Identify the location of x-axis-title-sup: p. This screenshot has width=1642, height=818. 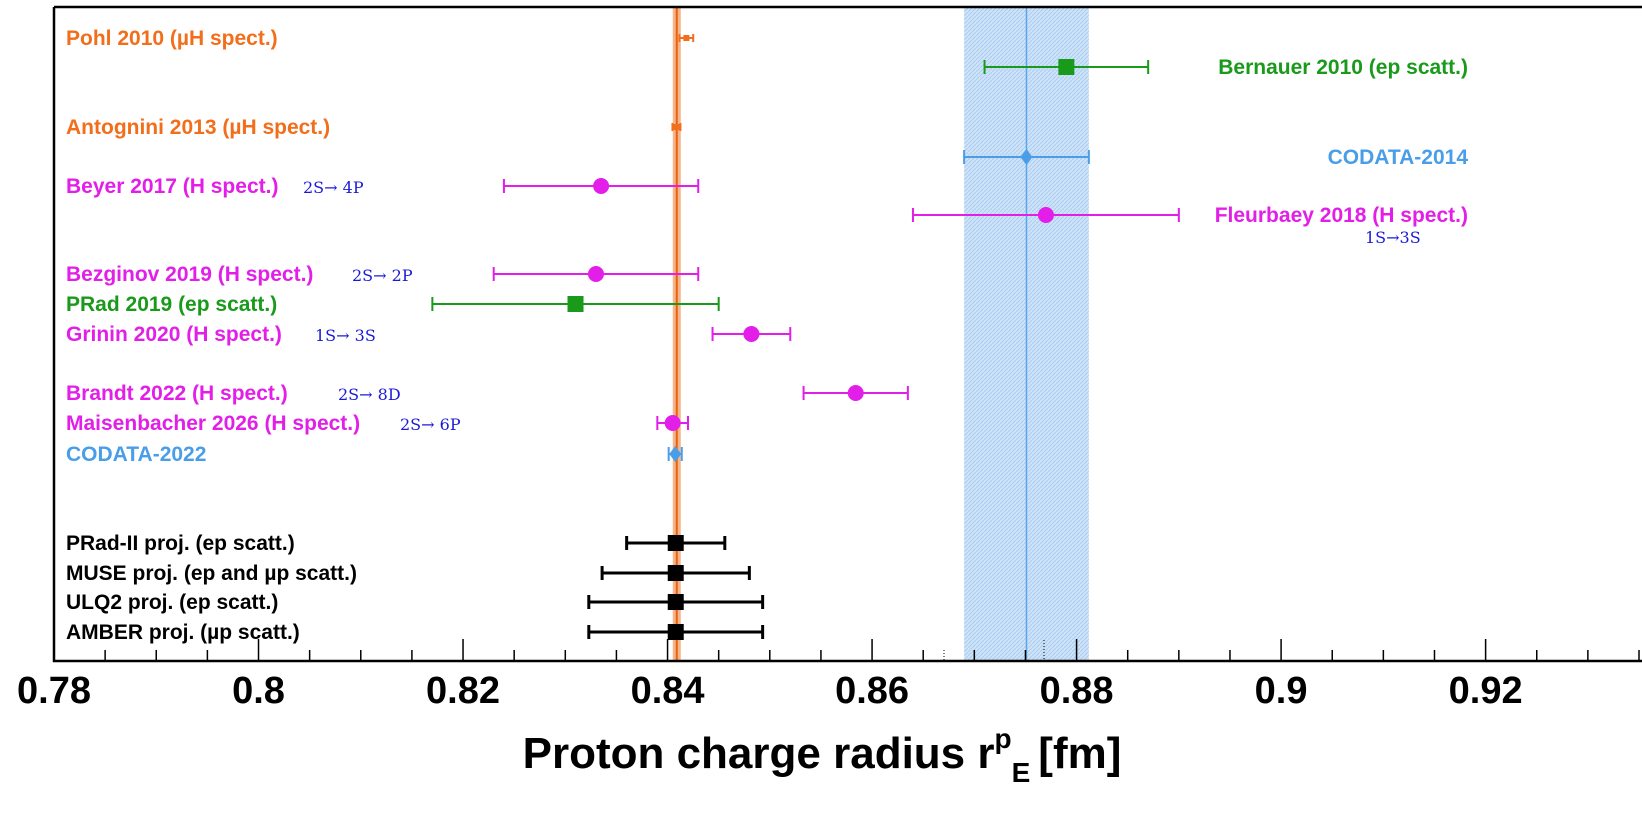
(1003, 738).